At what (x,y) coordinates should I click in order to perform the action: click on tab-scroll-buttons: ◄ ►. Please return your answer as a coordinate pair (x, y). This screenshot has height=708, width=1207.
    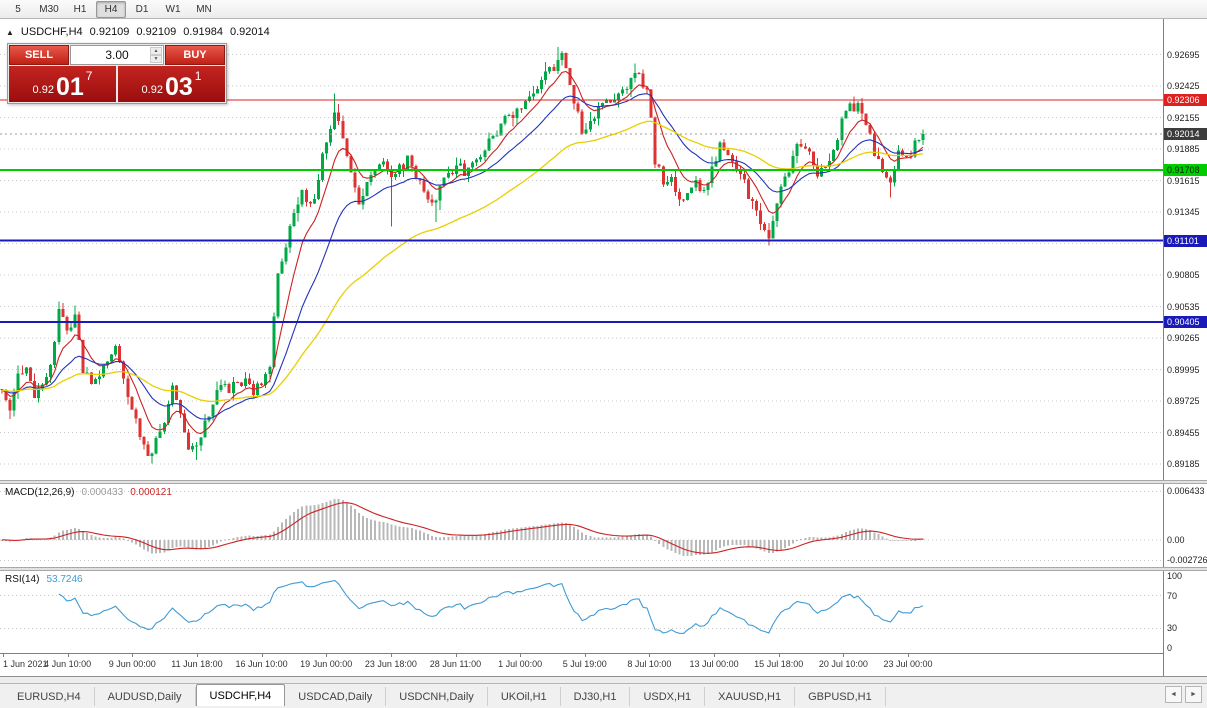
    Looking at the image, I should click on (1186, 696).